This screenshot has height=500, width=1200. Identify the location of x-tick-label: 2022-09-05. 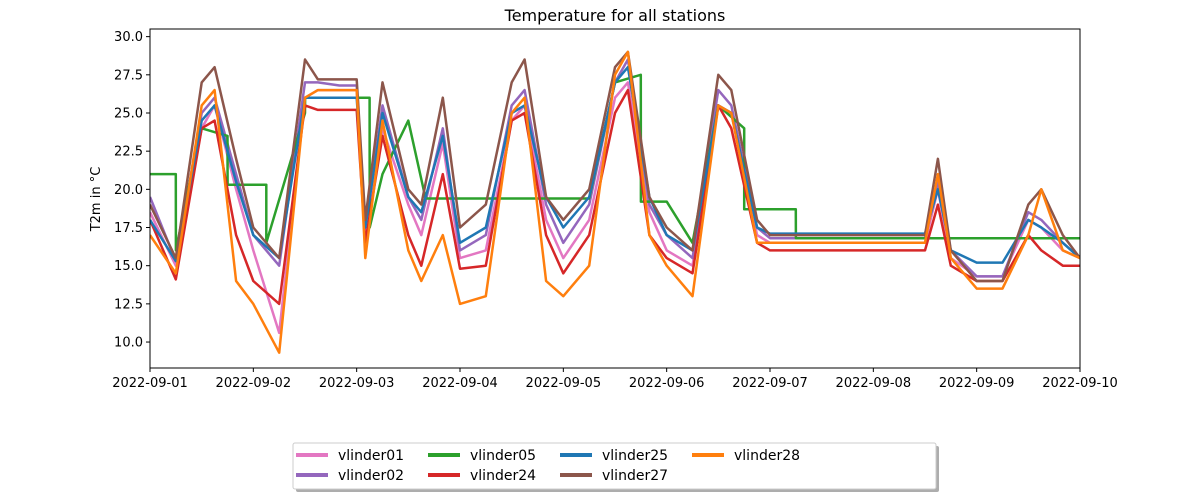
(564, 383).